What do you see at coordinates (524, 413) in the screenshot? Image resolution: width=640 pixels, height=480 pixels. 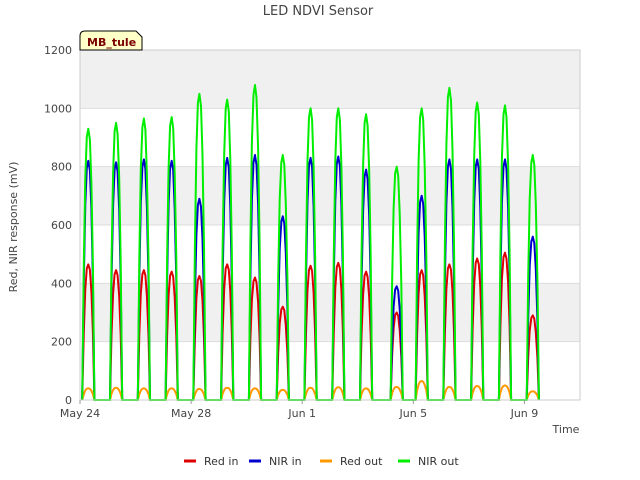 I see `x-tick-label: Jun 9` at bounding box center [524, 413].